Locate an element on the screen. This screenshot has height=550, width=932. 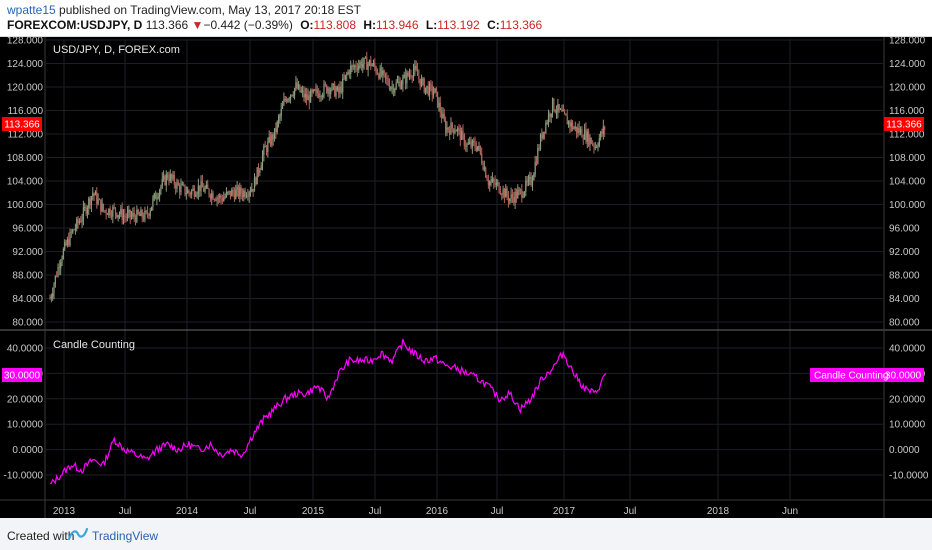
high-label: H: is located at coordinates (370, 25).